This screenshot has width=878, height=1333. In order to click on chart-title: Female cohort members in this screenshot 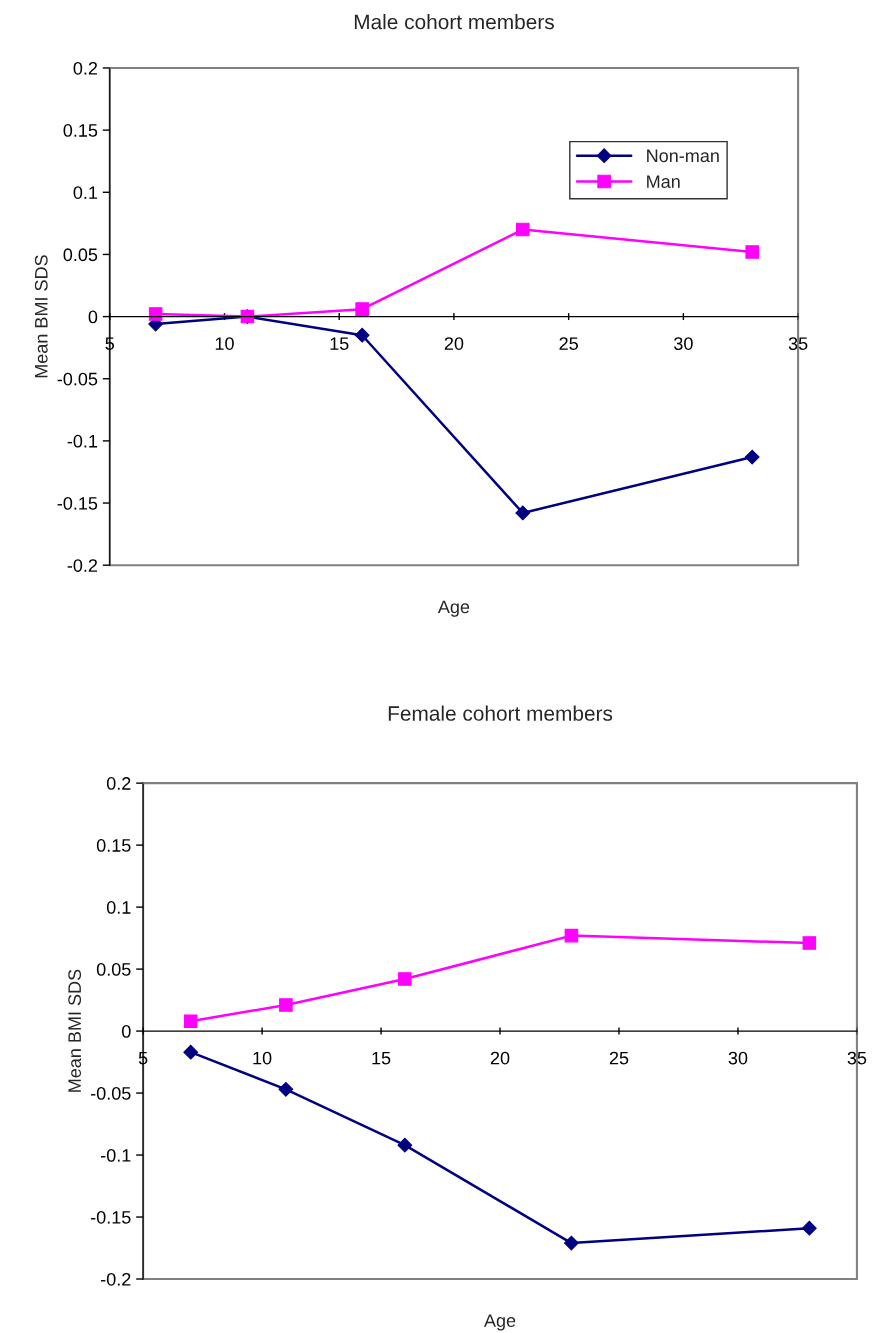, I will do `click(500, 713)`.